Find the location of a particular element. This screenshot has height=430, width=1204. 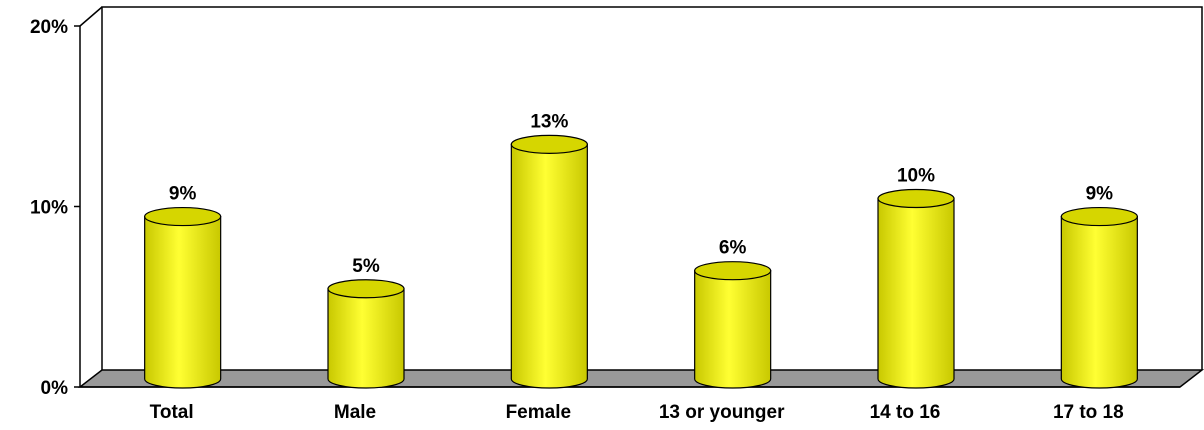

value-label: 5% is located at coordinates (366, 266).